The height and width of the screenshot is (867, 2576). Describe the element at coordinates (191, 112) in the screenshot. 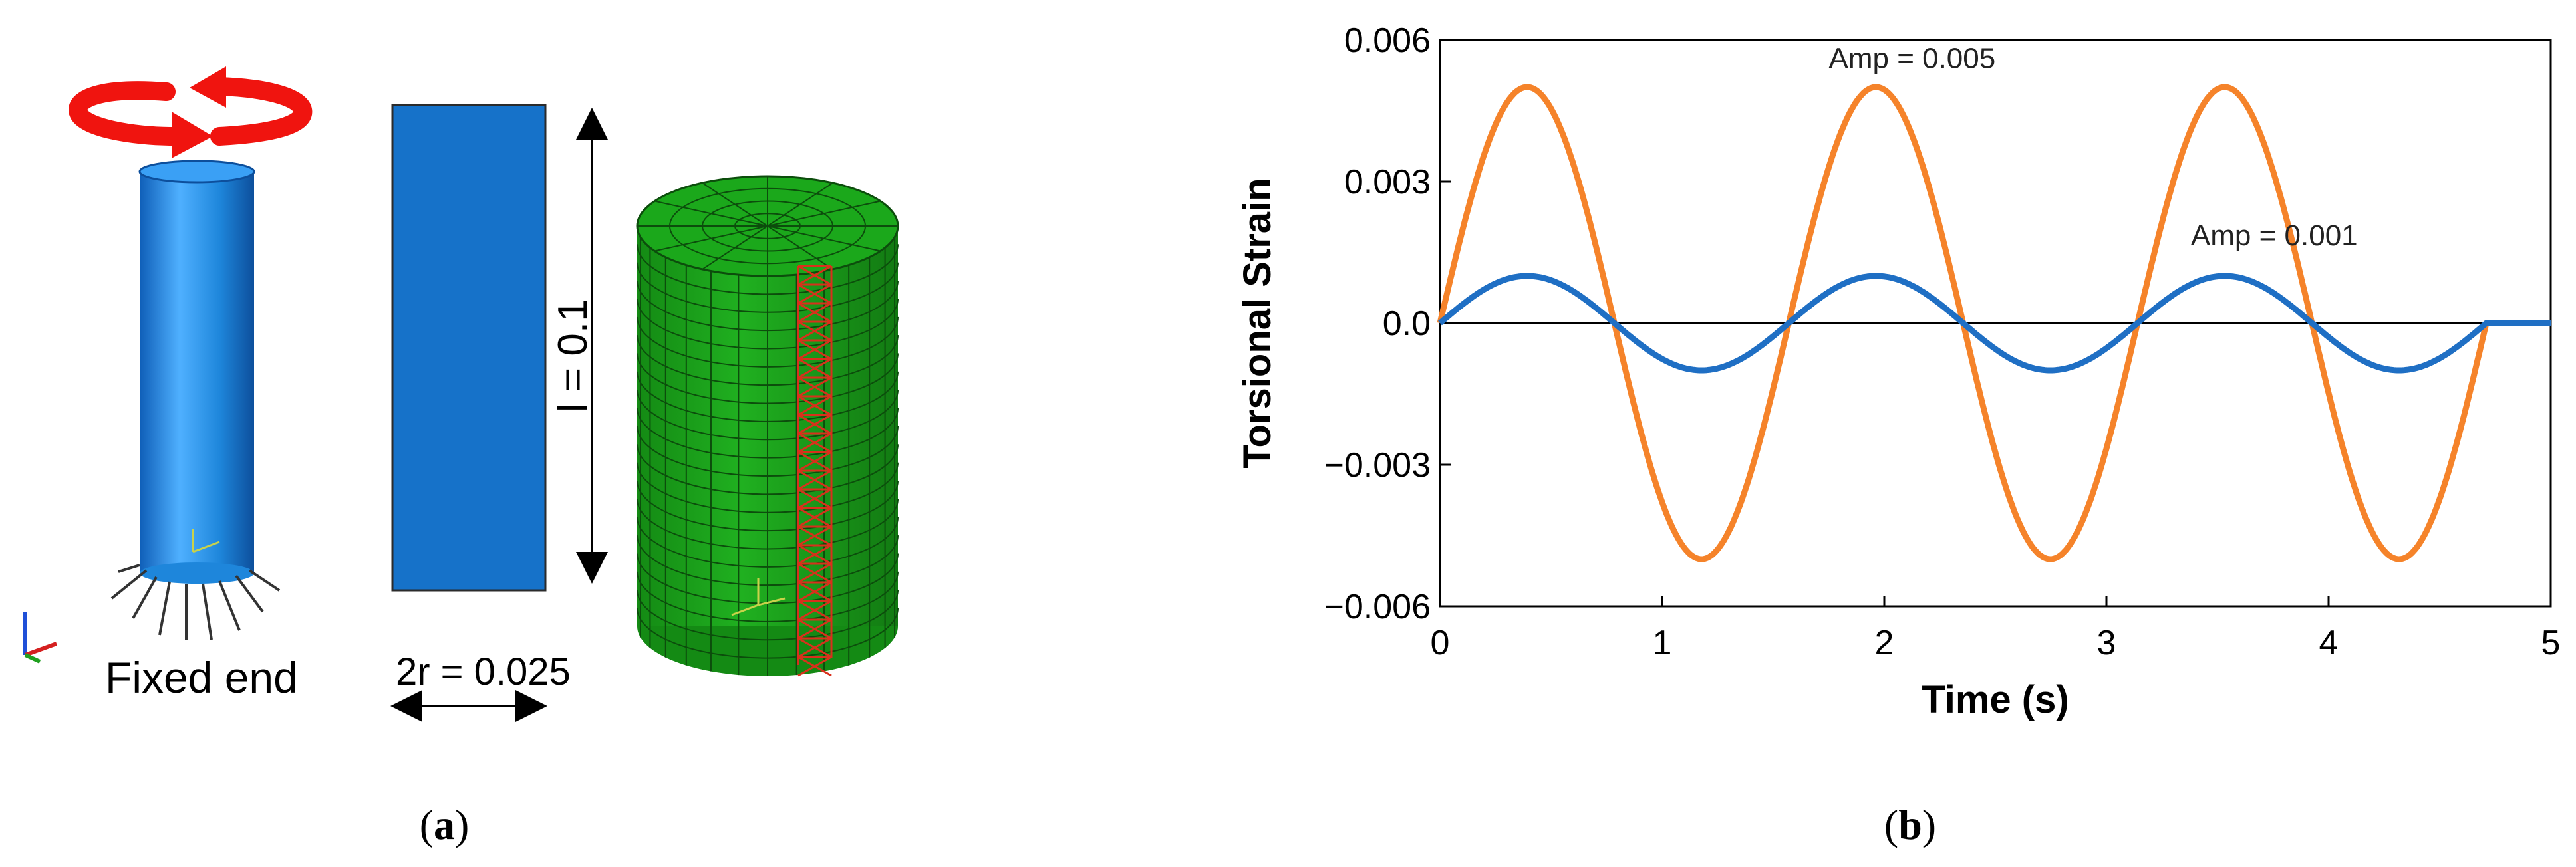

I see `rotation-arrow-icon` at that location.